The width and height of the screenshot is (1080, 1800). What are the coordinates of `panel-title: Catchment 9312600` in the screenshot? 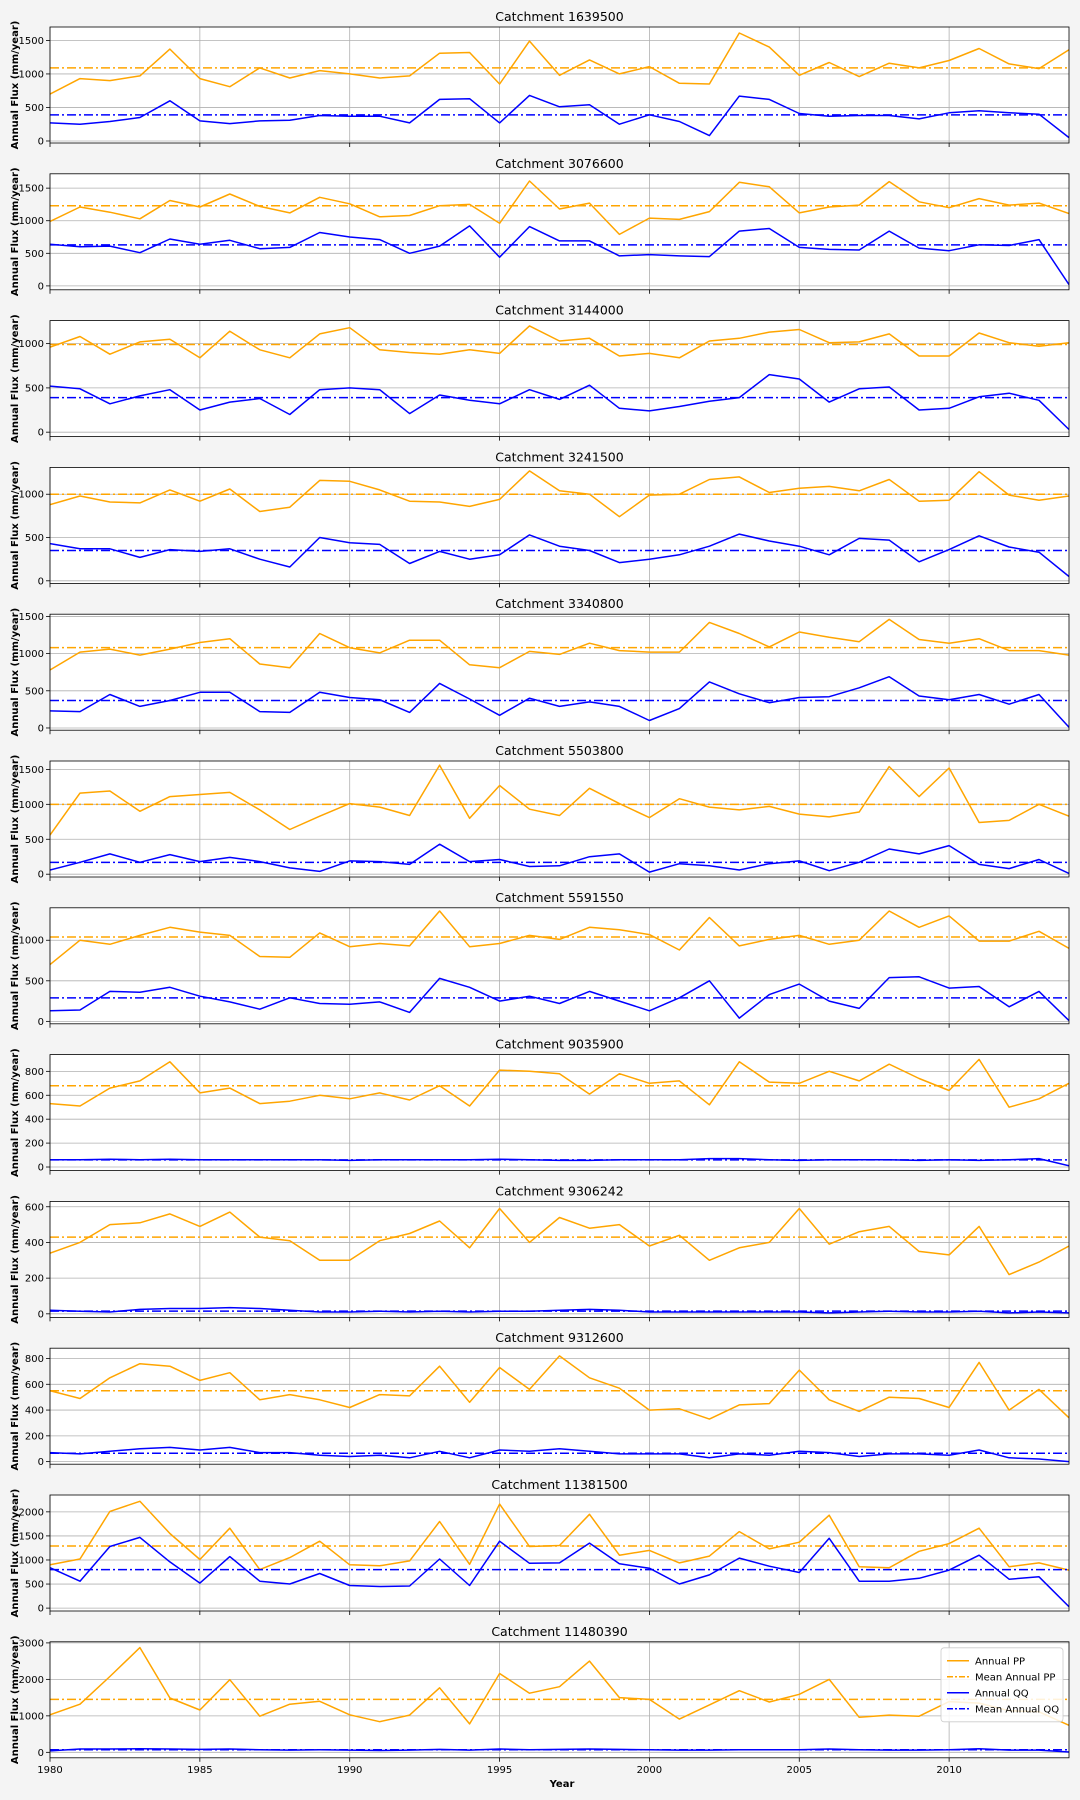 It's located at (559, 1337).